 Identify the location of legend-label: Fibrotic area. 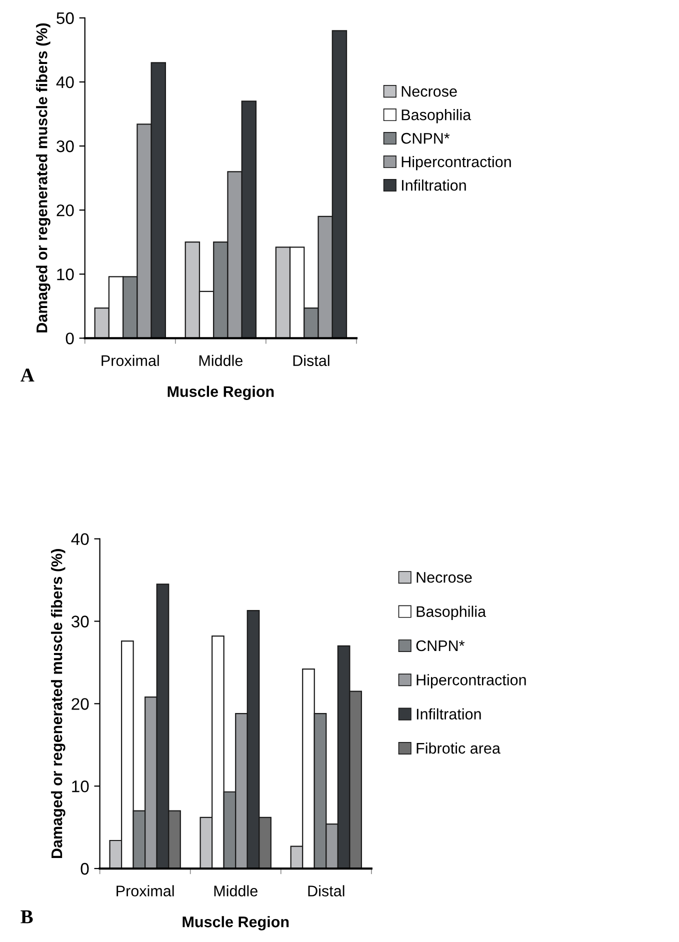
(458, 748).